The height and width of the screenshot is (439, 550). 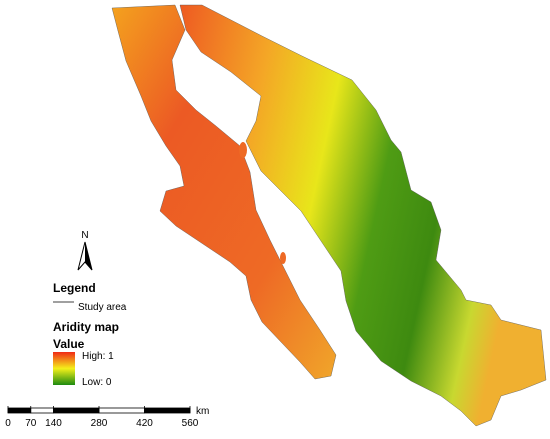 I want to click on scale-bar: 0 70 140 280 420 560, so click(x=102, y=417).